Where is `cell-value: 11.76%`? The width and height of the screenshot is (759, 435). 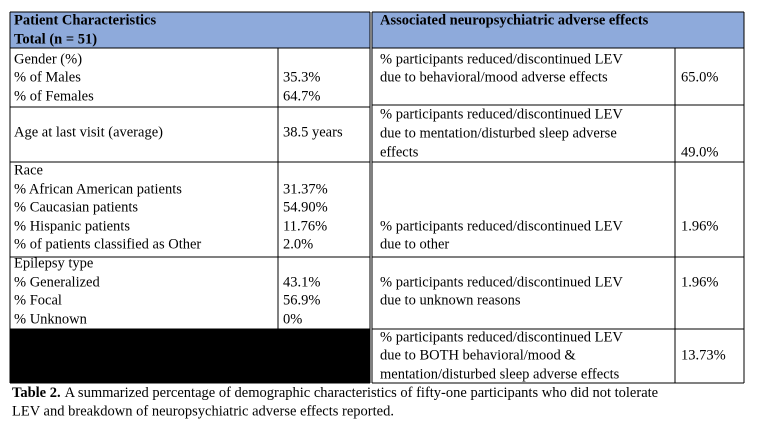
cell-value: 11.76% is located at coordinates (305, 226).